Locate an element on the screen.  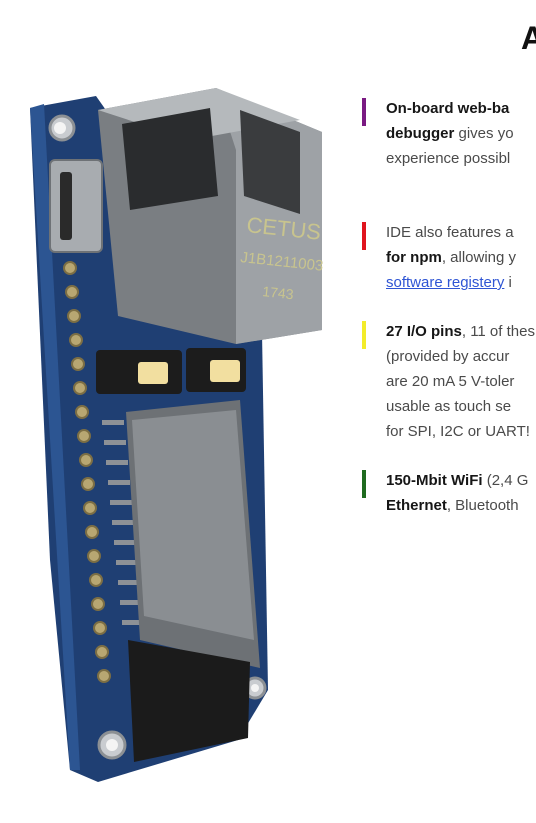
feature-line: experience possibl is located at coordinates (448, 158).